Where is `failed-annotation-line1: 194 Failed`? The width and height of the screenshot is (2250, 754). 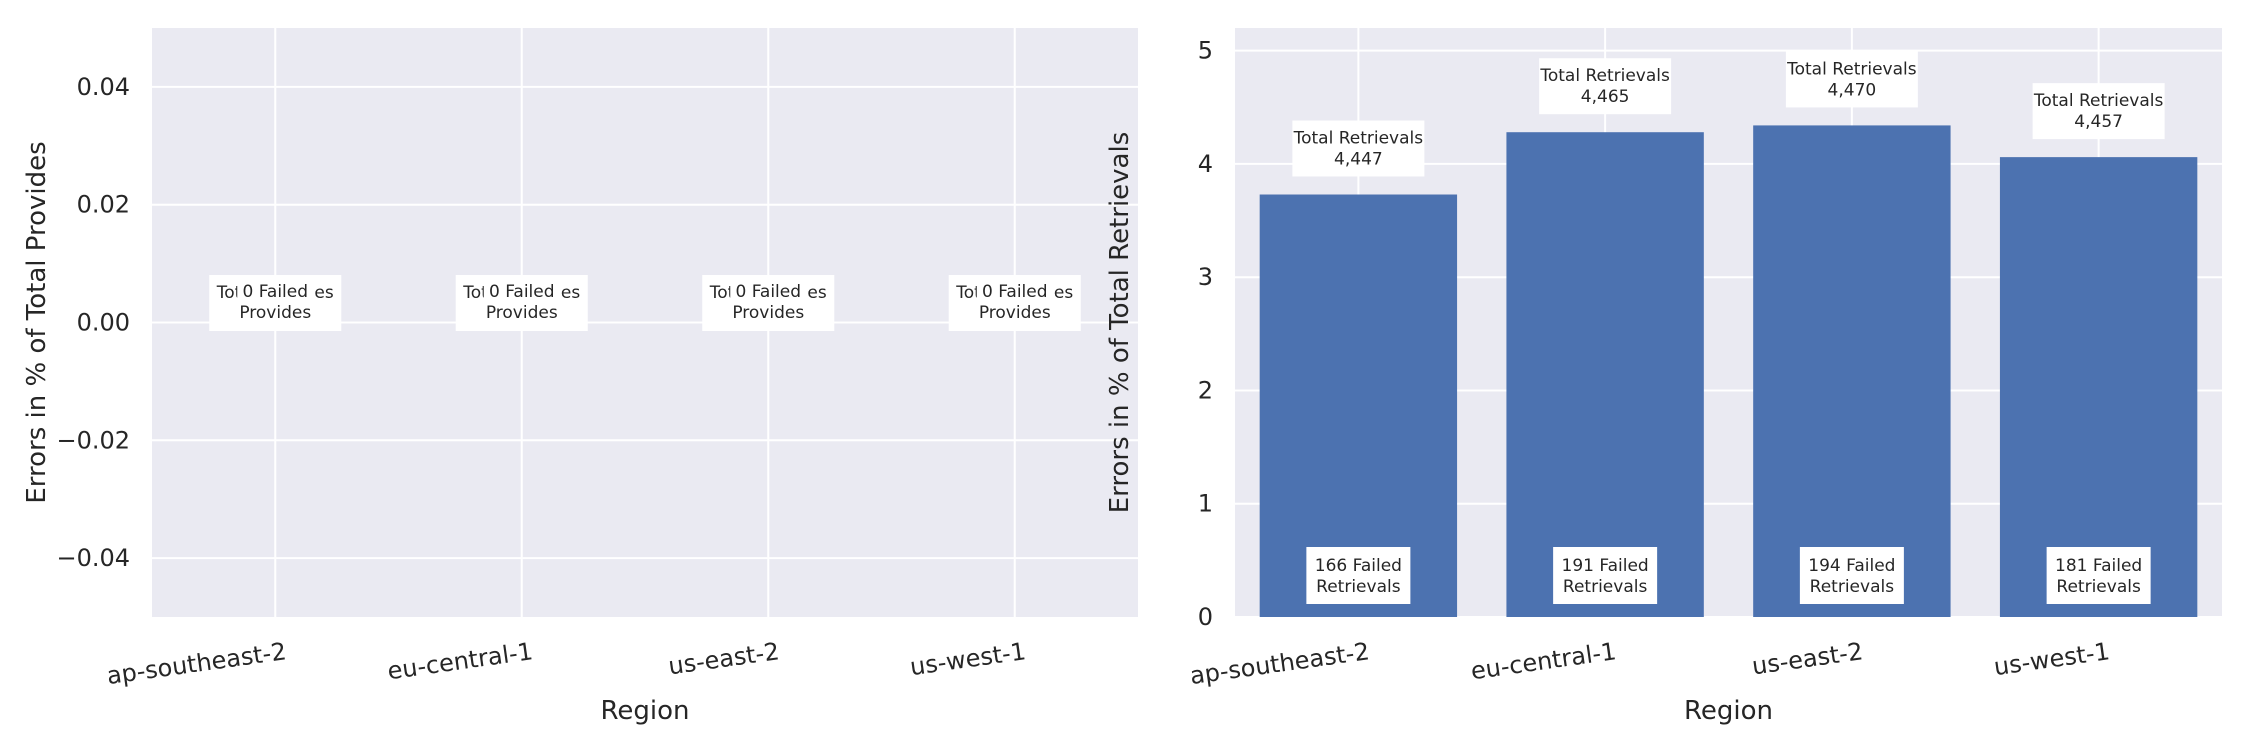 failed-annotation-line1: 194 Failed is located at coordinates (1851, 566).